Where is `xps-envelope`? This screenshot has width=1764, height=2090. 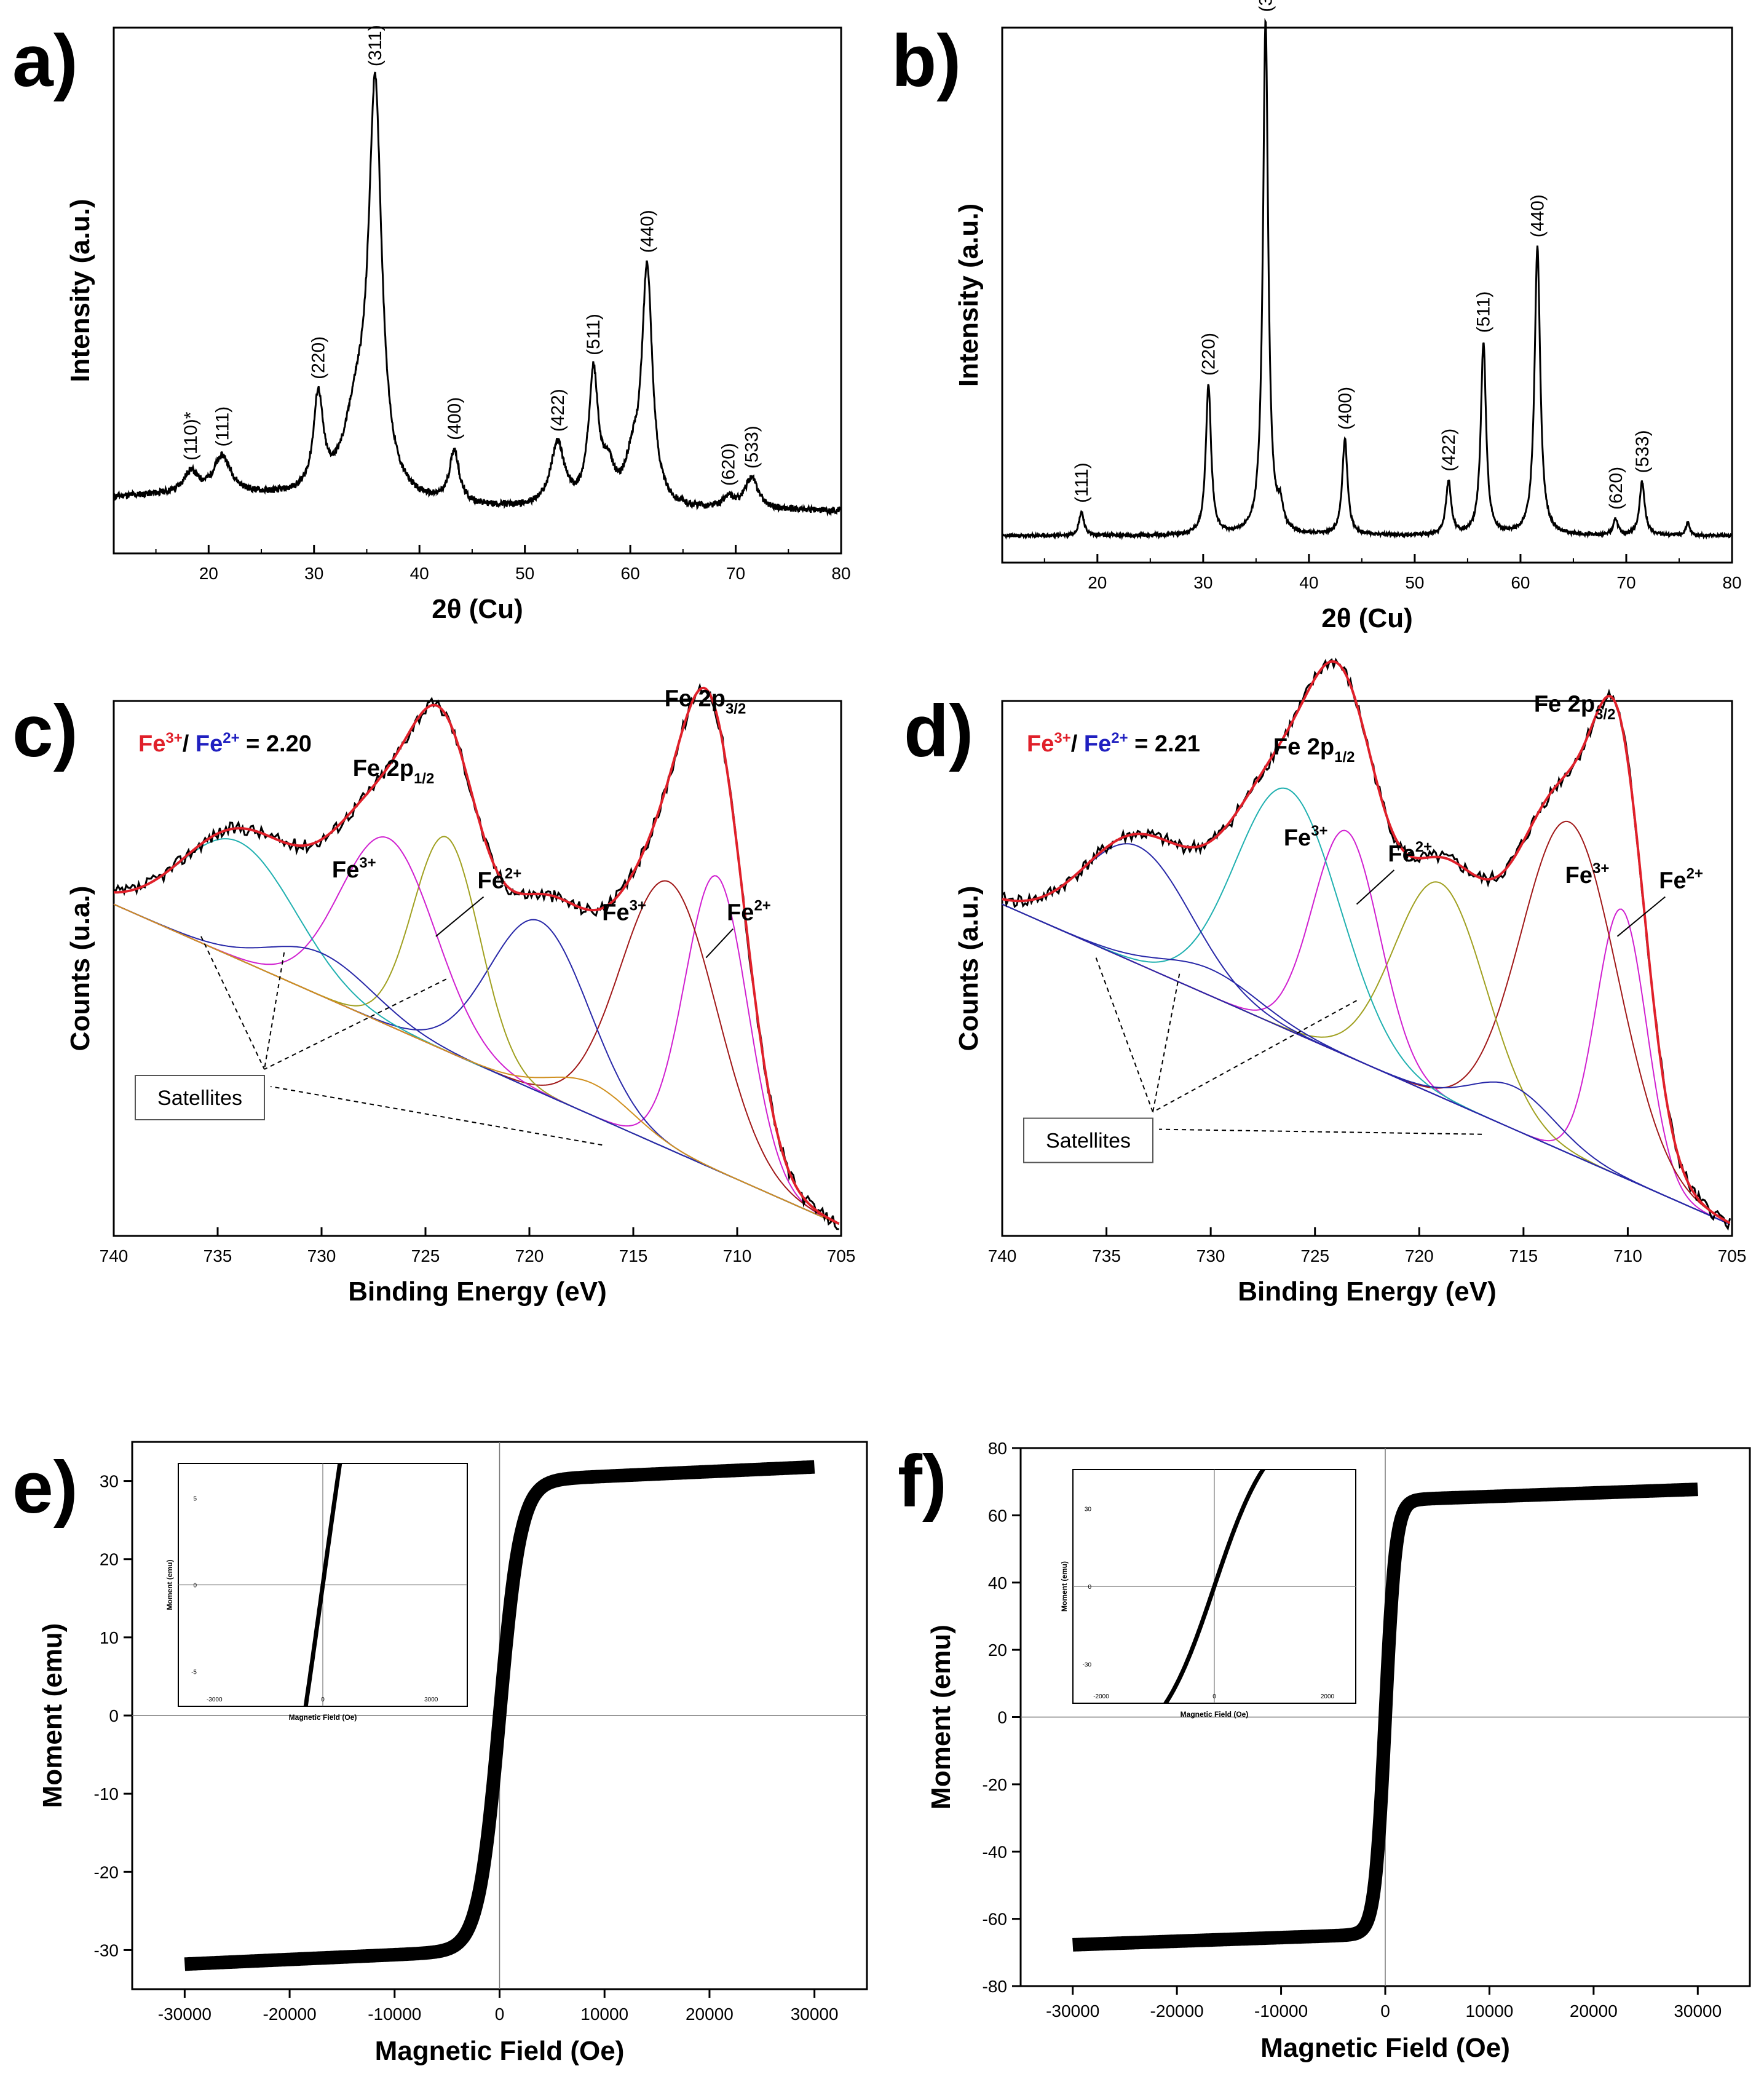 xps-envelope is located at coordinates (477, 955).